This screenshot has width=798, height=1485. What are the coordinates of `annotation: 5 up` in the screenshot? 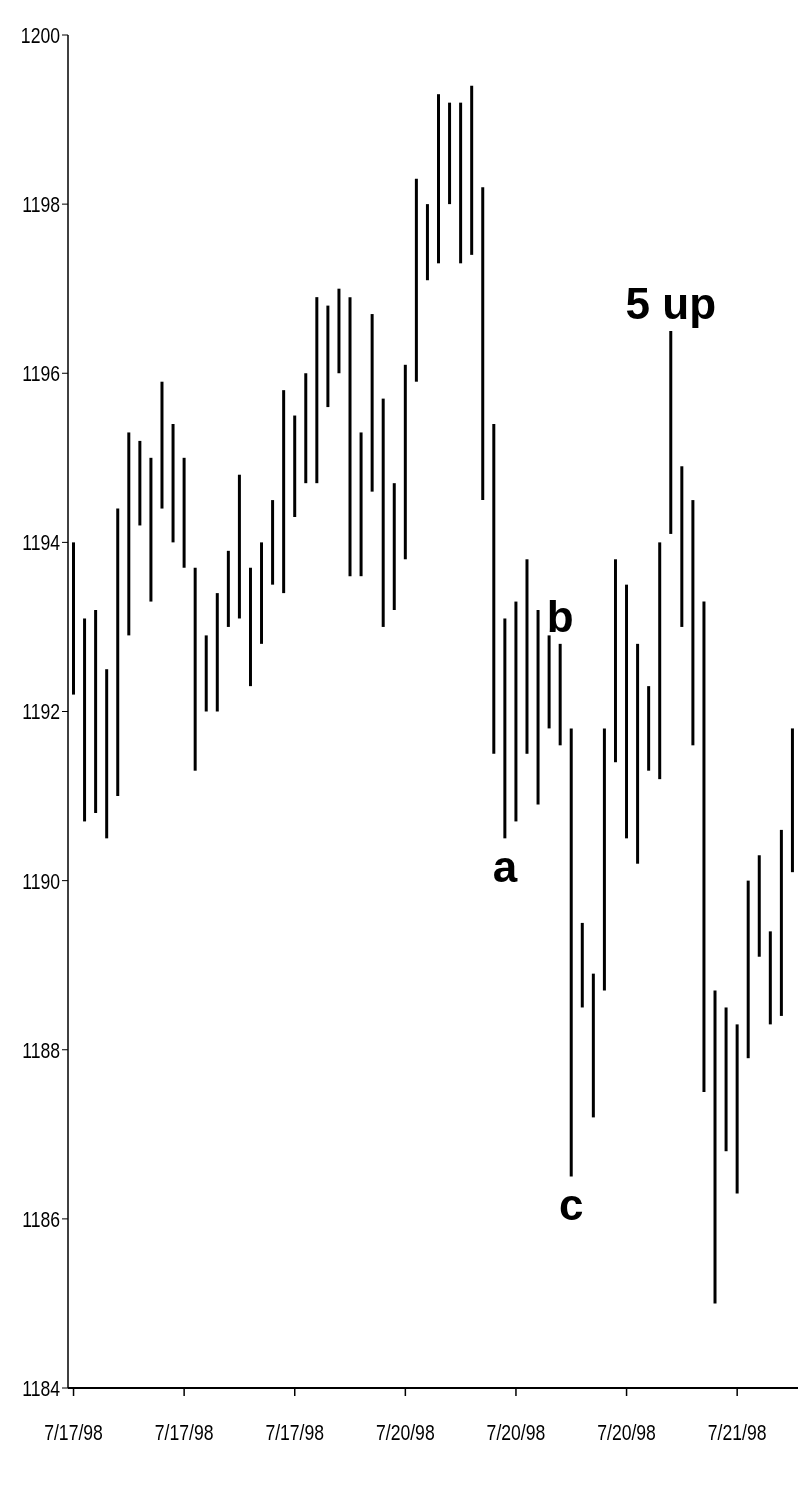 It's located at (671, 303).